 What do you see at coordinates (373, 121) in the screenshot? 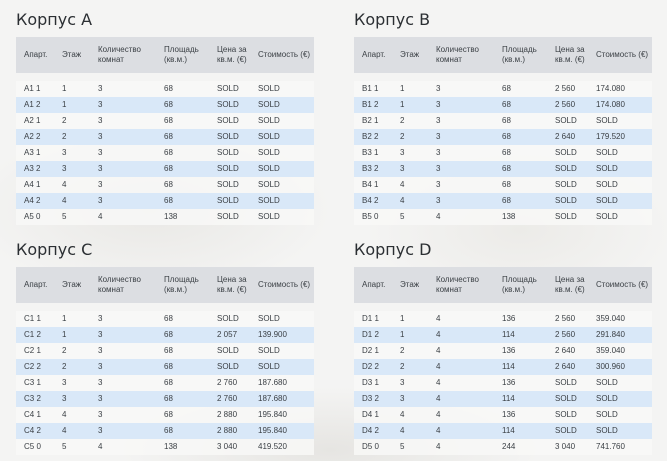
I see `apartment-cell: B2 1` at bounding box center [373, 121].